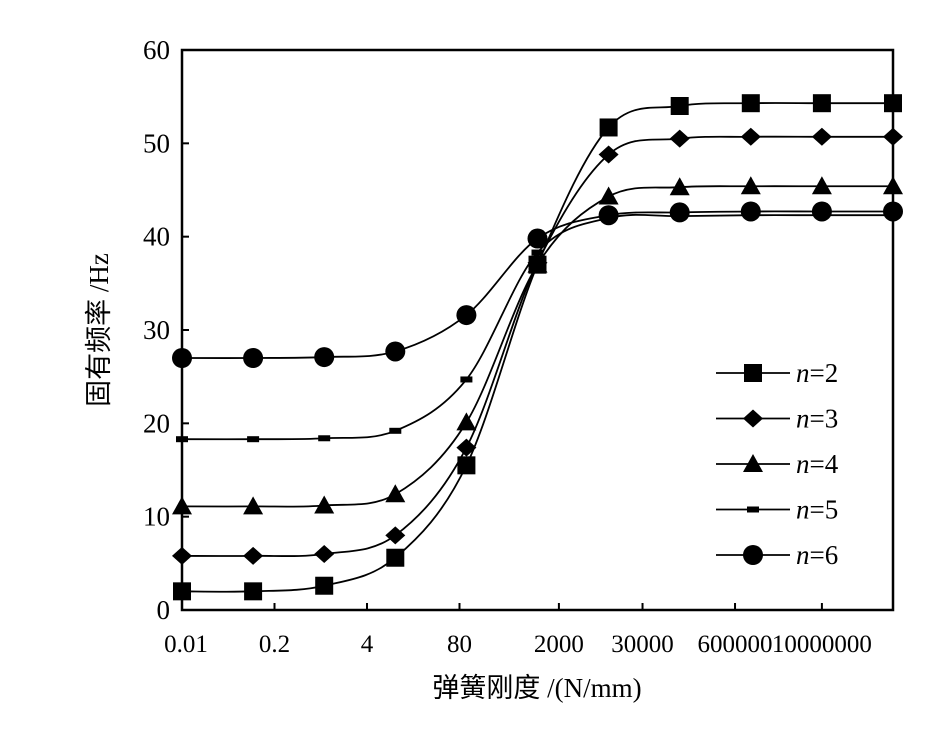  Describe the element at coordinates (777, 510) in the screenshot. I see `legend-item: n=5` at that location.